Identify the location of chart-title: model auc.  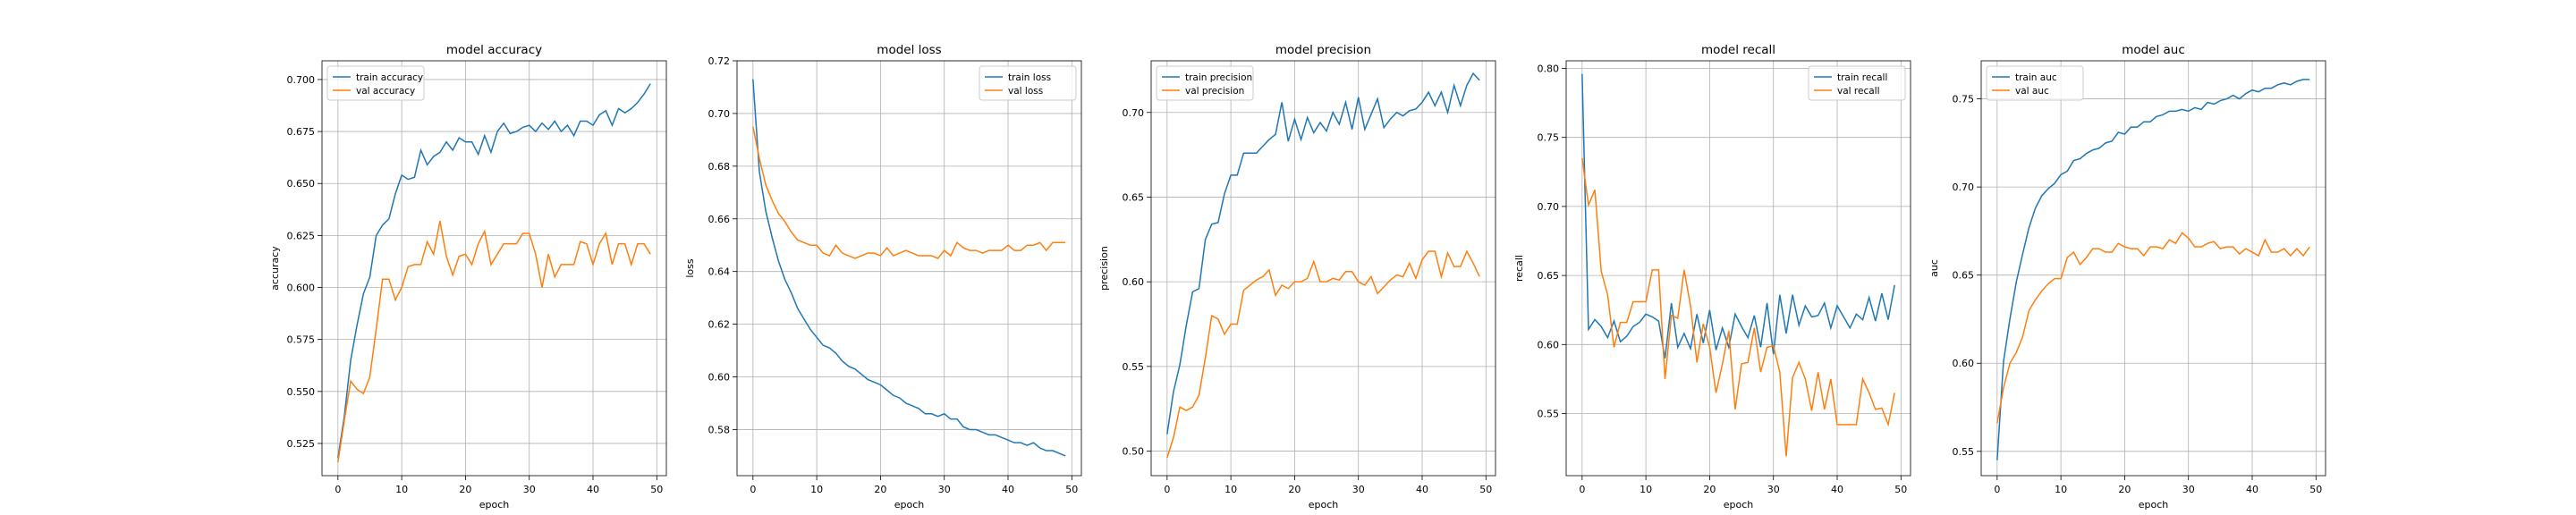
(2153, 50).